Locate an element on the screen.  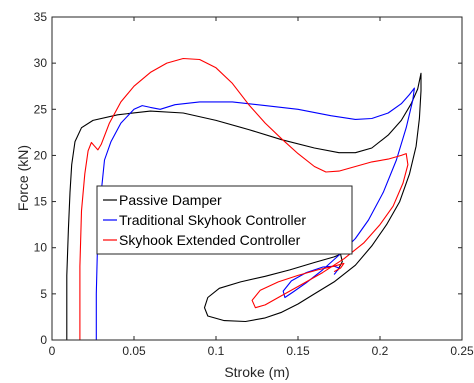
x-tick-label: 0.2 is located at coordinates (380, 351).